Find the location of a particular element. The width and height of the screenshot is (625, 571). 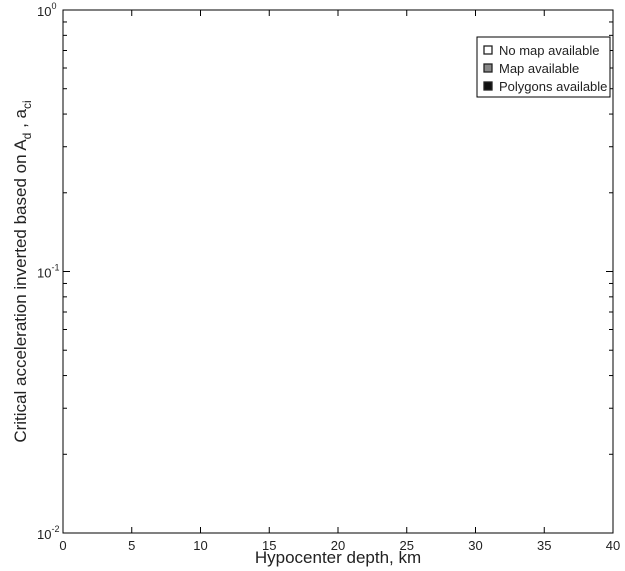

x-axis-title: Hypocenter depth, km is located at coordinates (338, 557).